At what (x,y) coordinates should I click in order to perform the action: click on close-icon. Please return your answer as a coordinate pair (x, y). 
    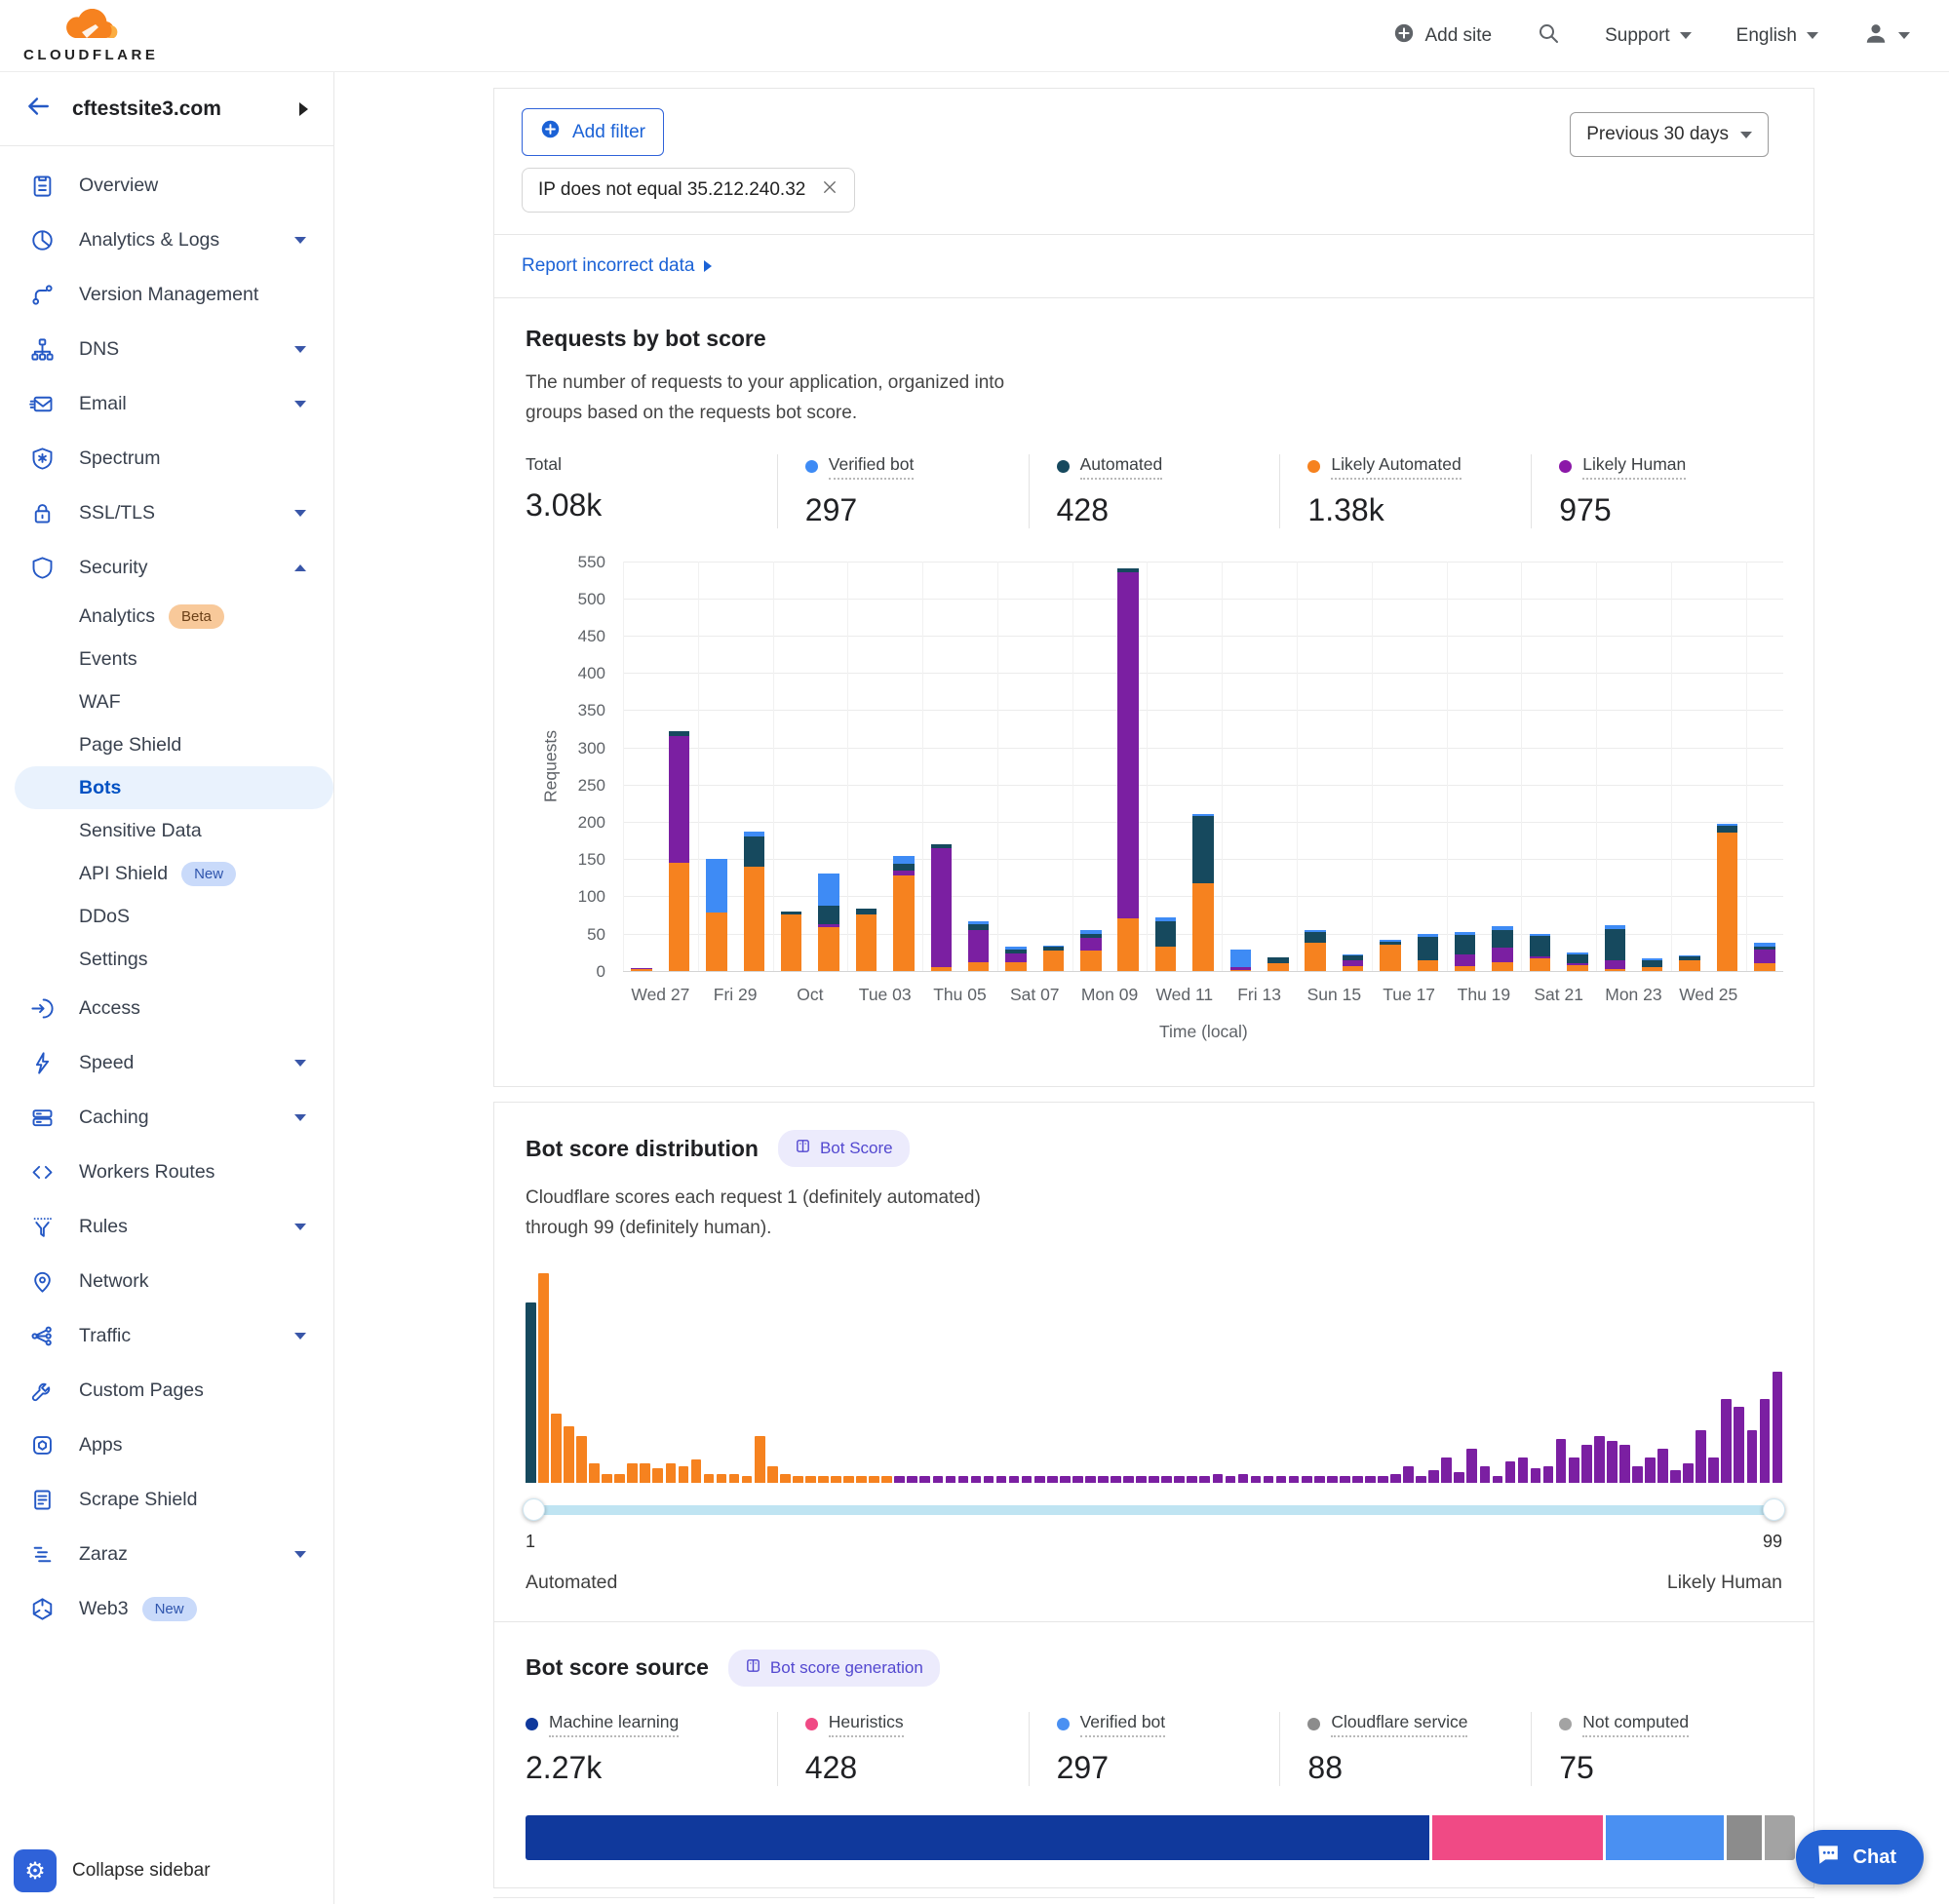
    Looking at the image, I should click on (830, 190).